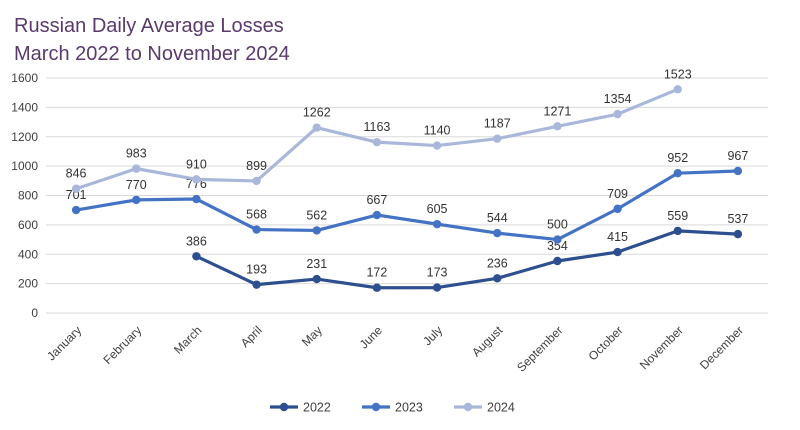 The width and height of the screenshot is (800, 430). What do you see at coordinates (28, 284) in the screenshot?
I see `y-tick-label: 200` at bounding box center [28, 284].